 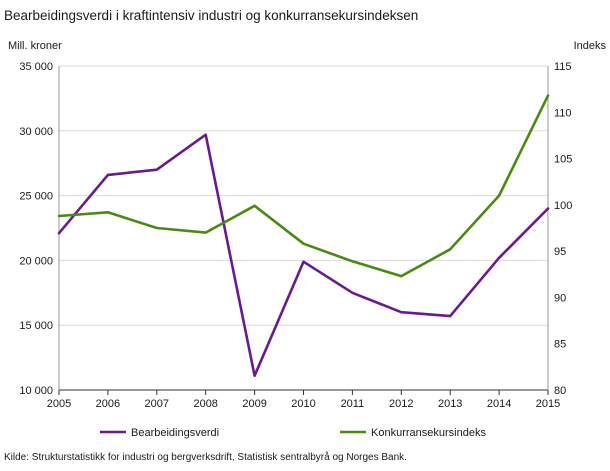 I want to click on right-tick-label: 100, so click(x=563, y=206).